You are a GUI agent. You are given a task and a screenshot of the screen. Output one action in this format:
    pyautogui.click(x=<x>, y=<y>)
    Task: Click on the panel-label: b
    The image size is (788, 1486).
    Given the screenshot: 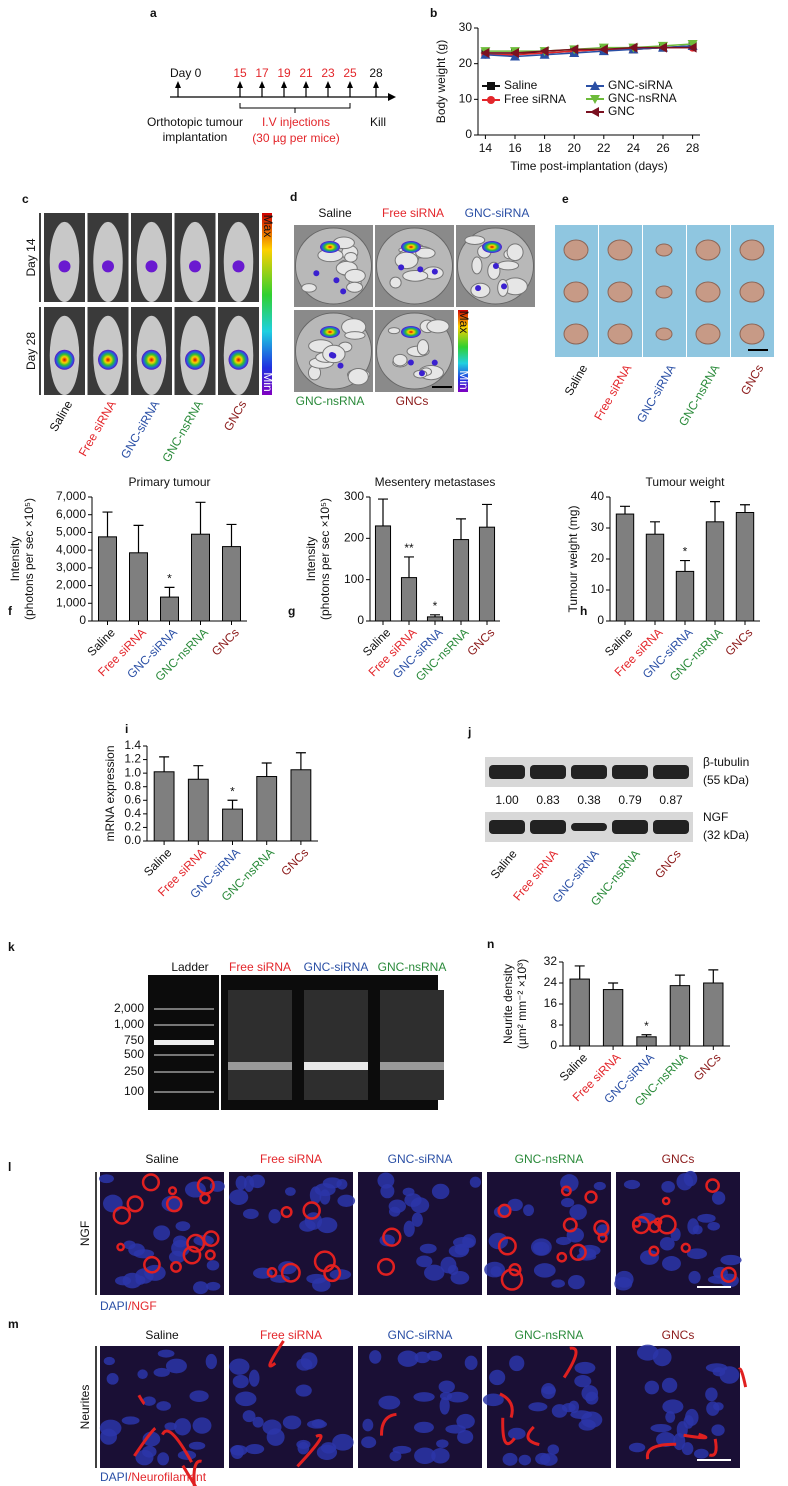 What is the action you would take?
    pyautogui.click(x=433, y=13)
    